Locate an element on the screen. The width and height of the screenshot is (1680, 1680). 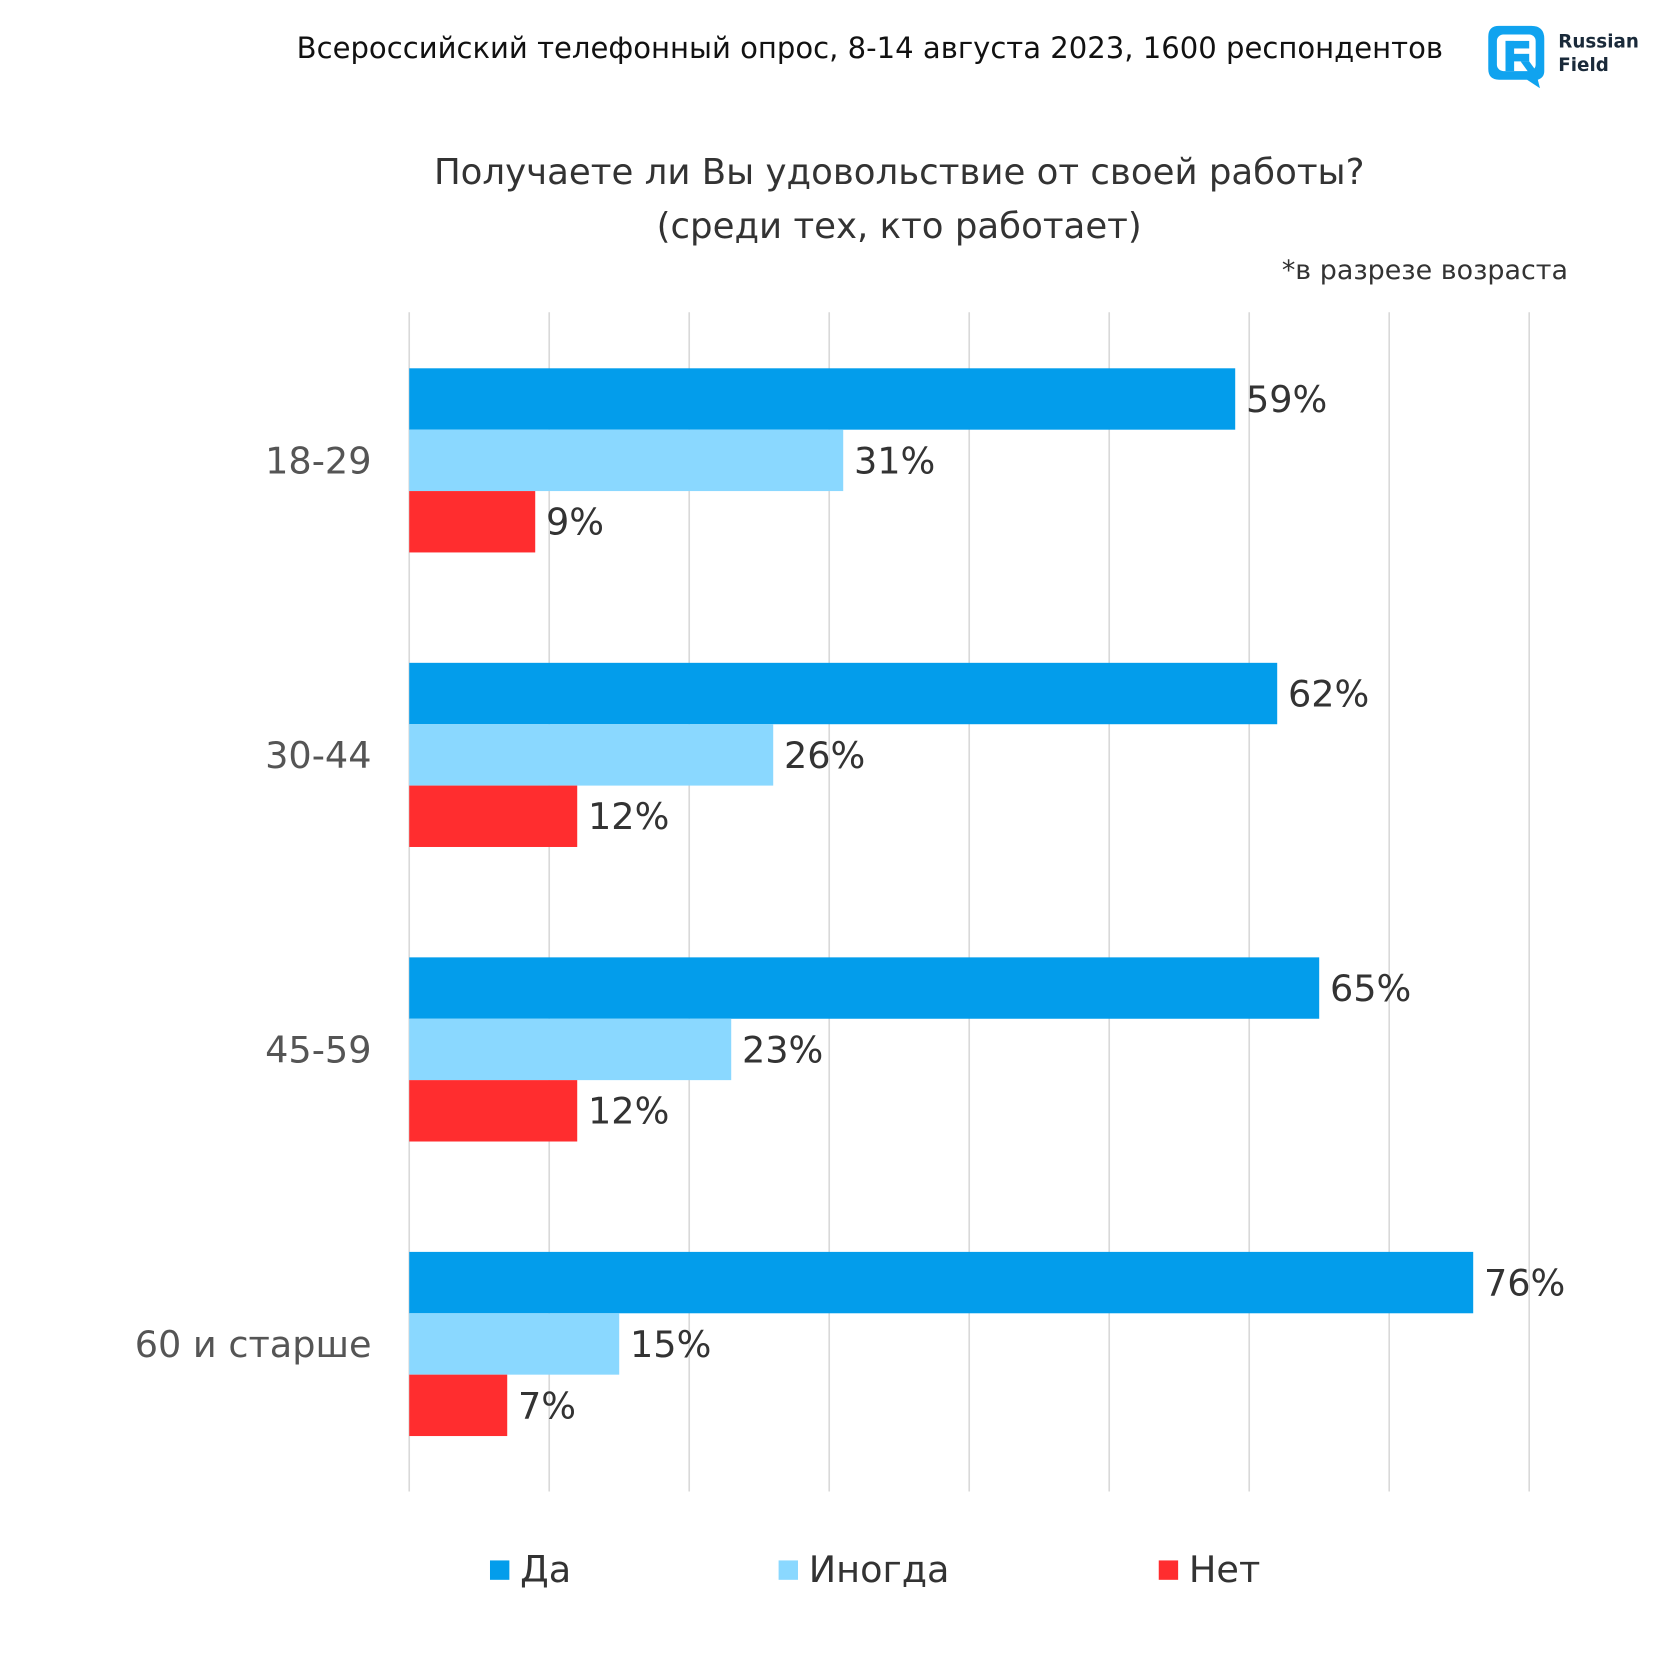
data-label: 31% is located at coordinates (894, 460).